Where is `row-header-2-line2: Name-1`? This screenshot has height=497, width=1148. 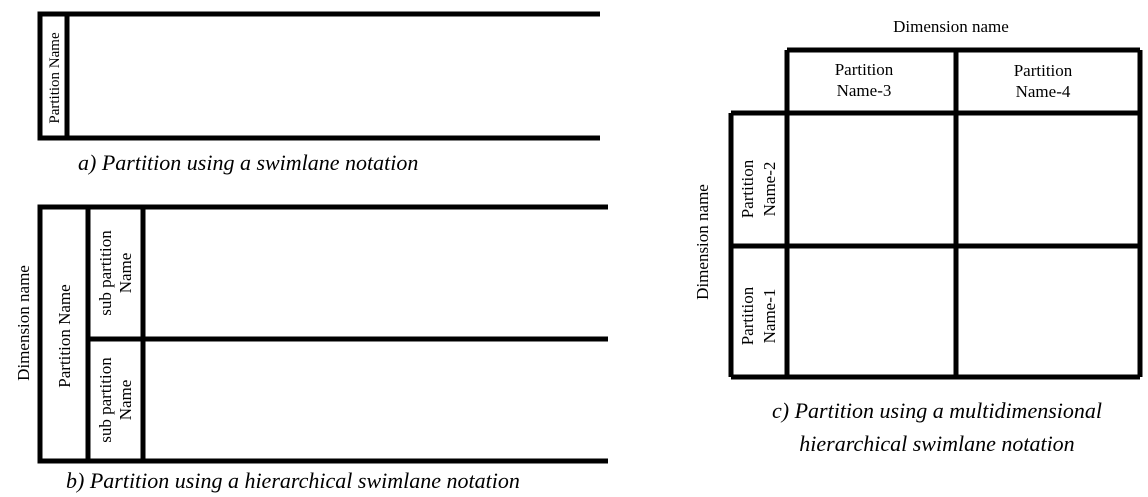
row-header-2-line2: Name-1 is located at coordinates (769, 316).